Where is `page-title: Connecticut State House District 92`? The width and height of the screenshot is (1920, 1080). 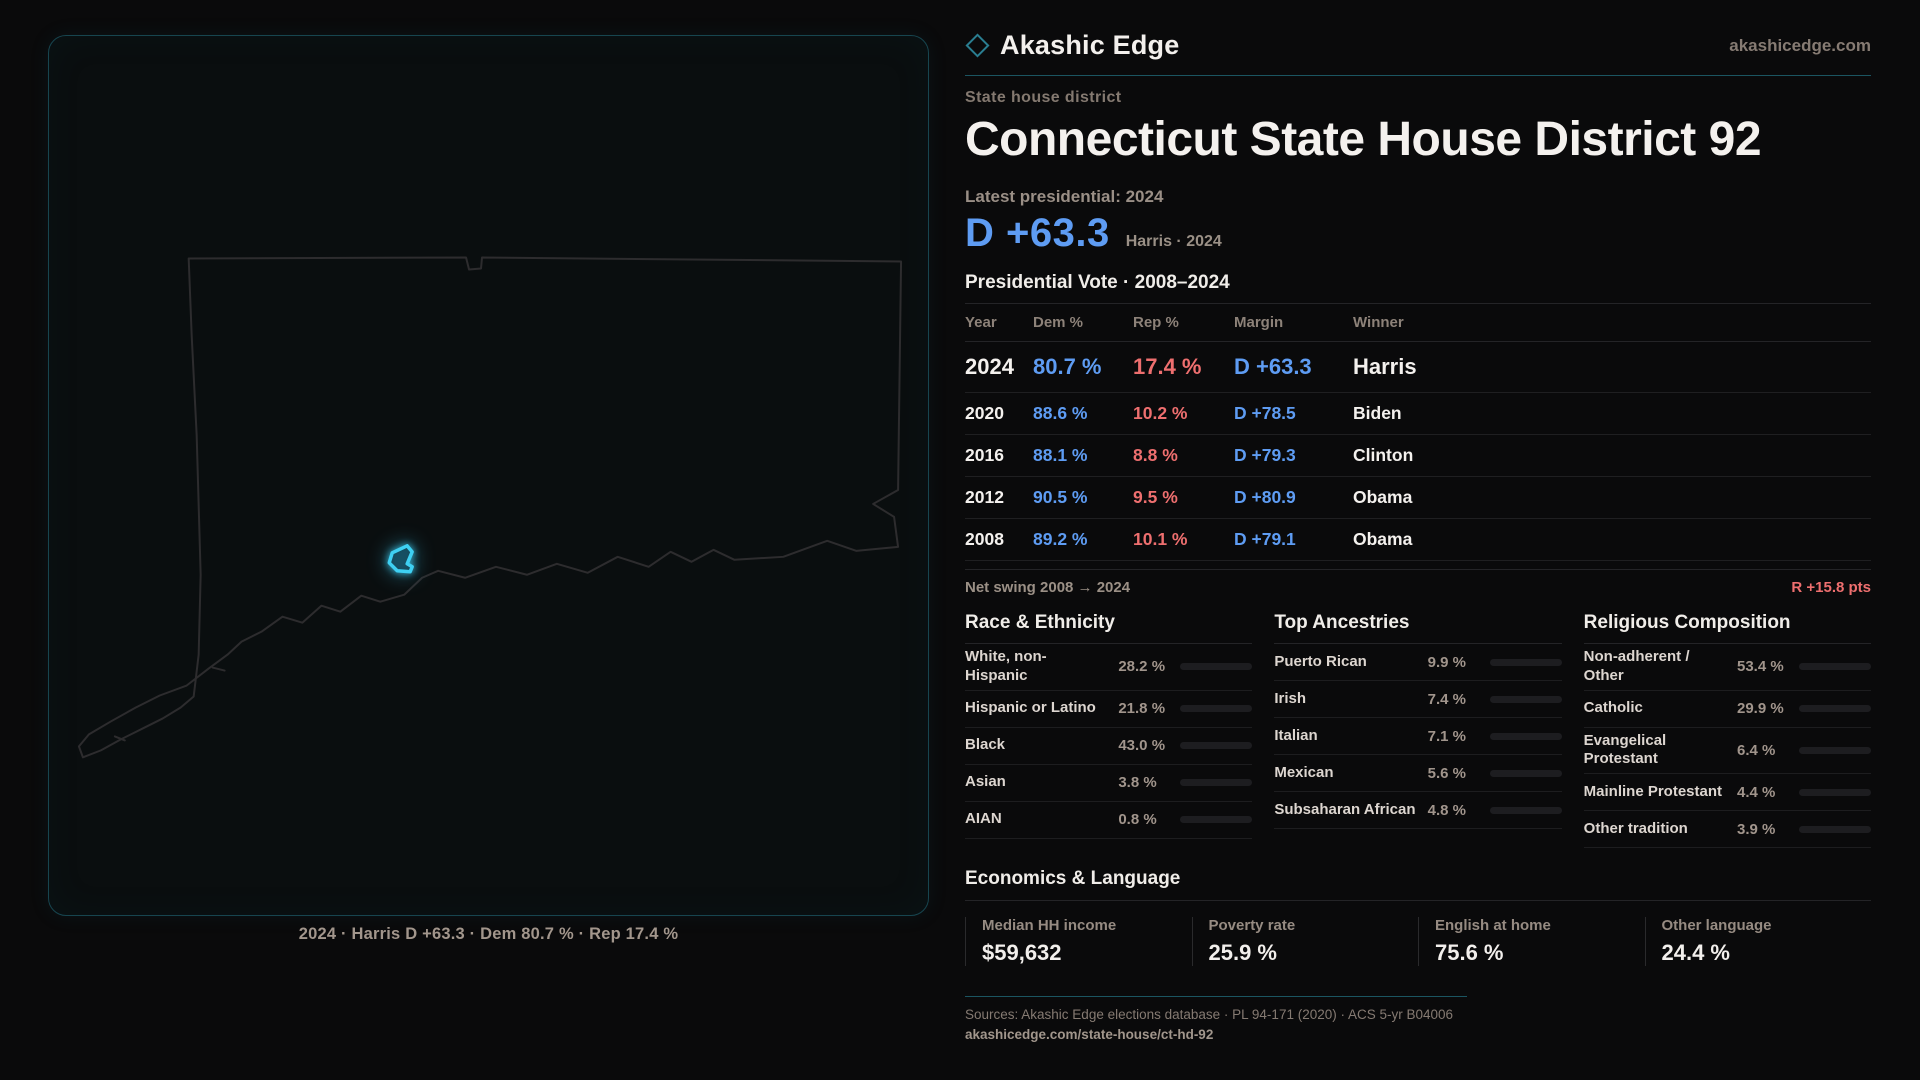 page-title: Connecticut State House District 92 is located at coordinates (1363, 139).